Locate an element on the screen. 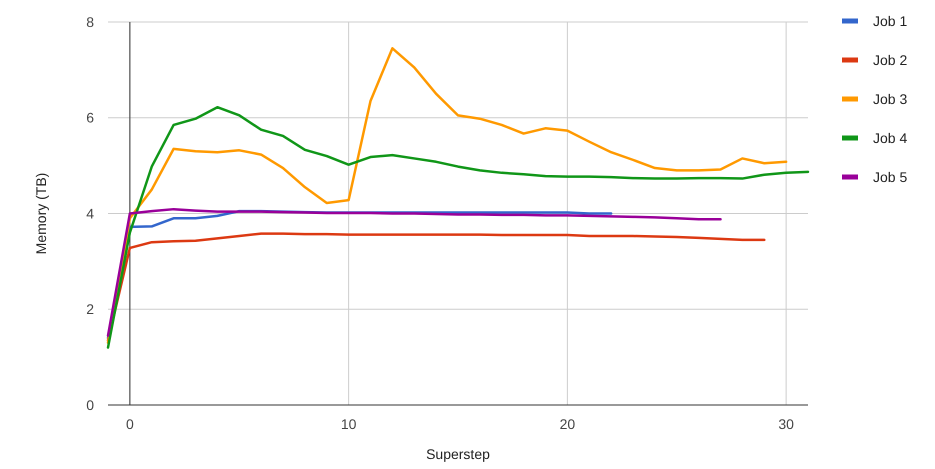 The image size is (935, 469). x-tick-label: 30 is located at coordinates (786, 424).